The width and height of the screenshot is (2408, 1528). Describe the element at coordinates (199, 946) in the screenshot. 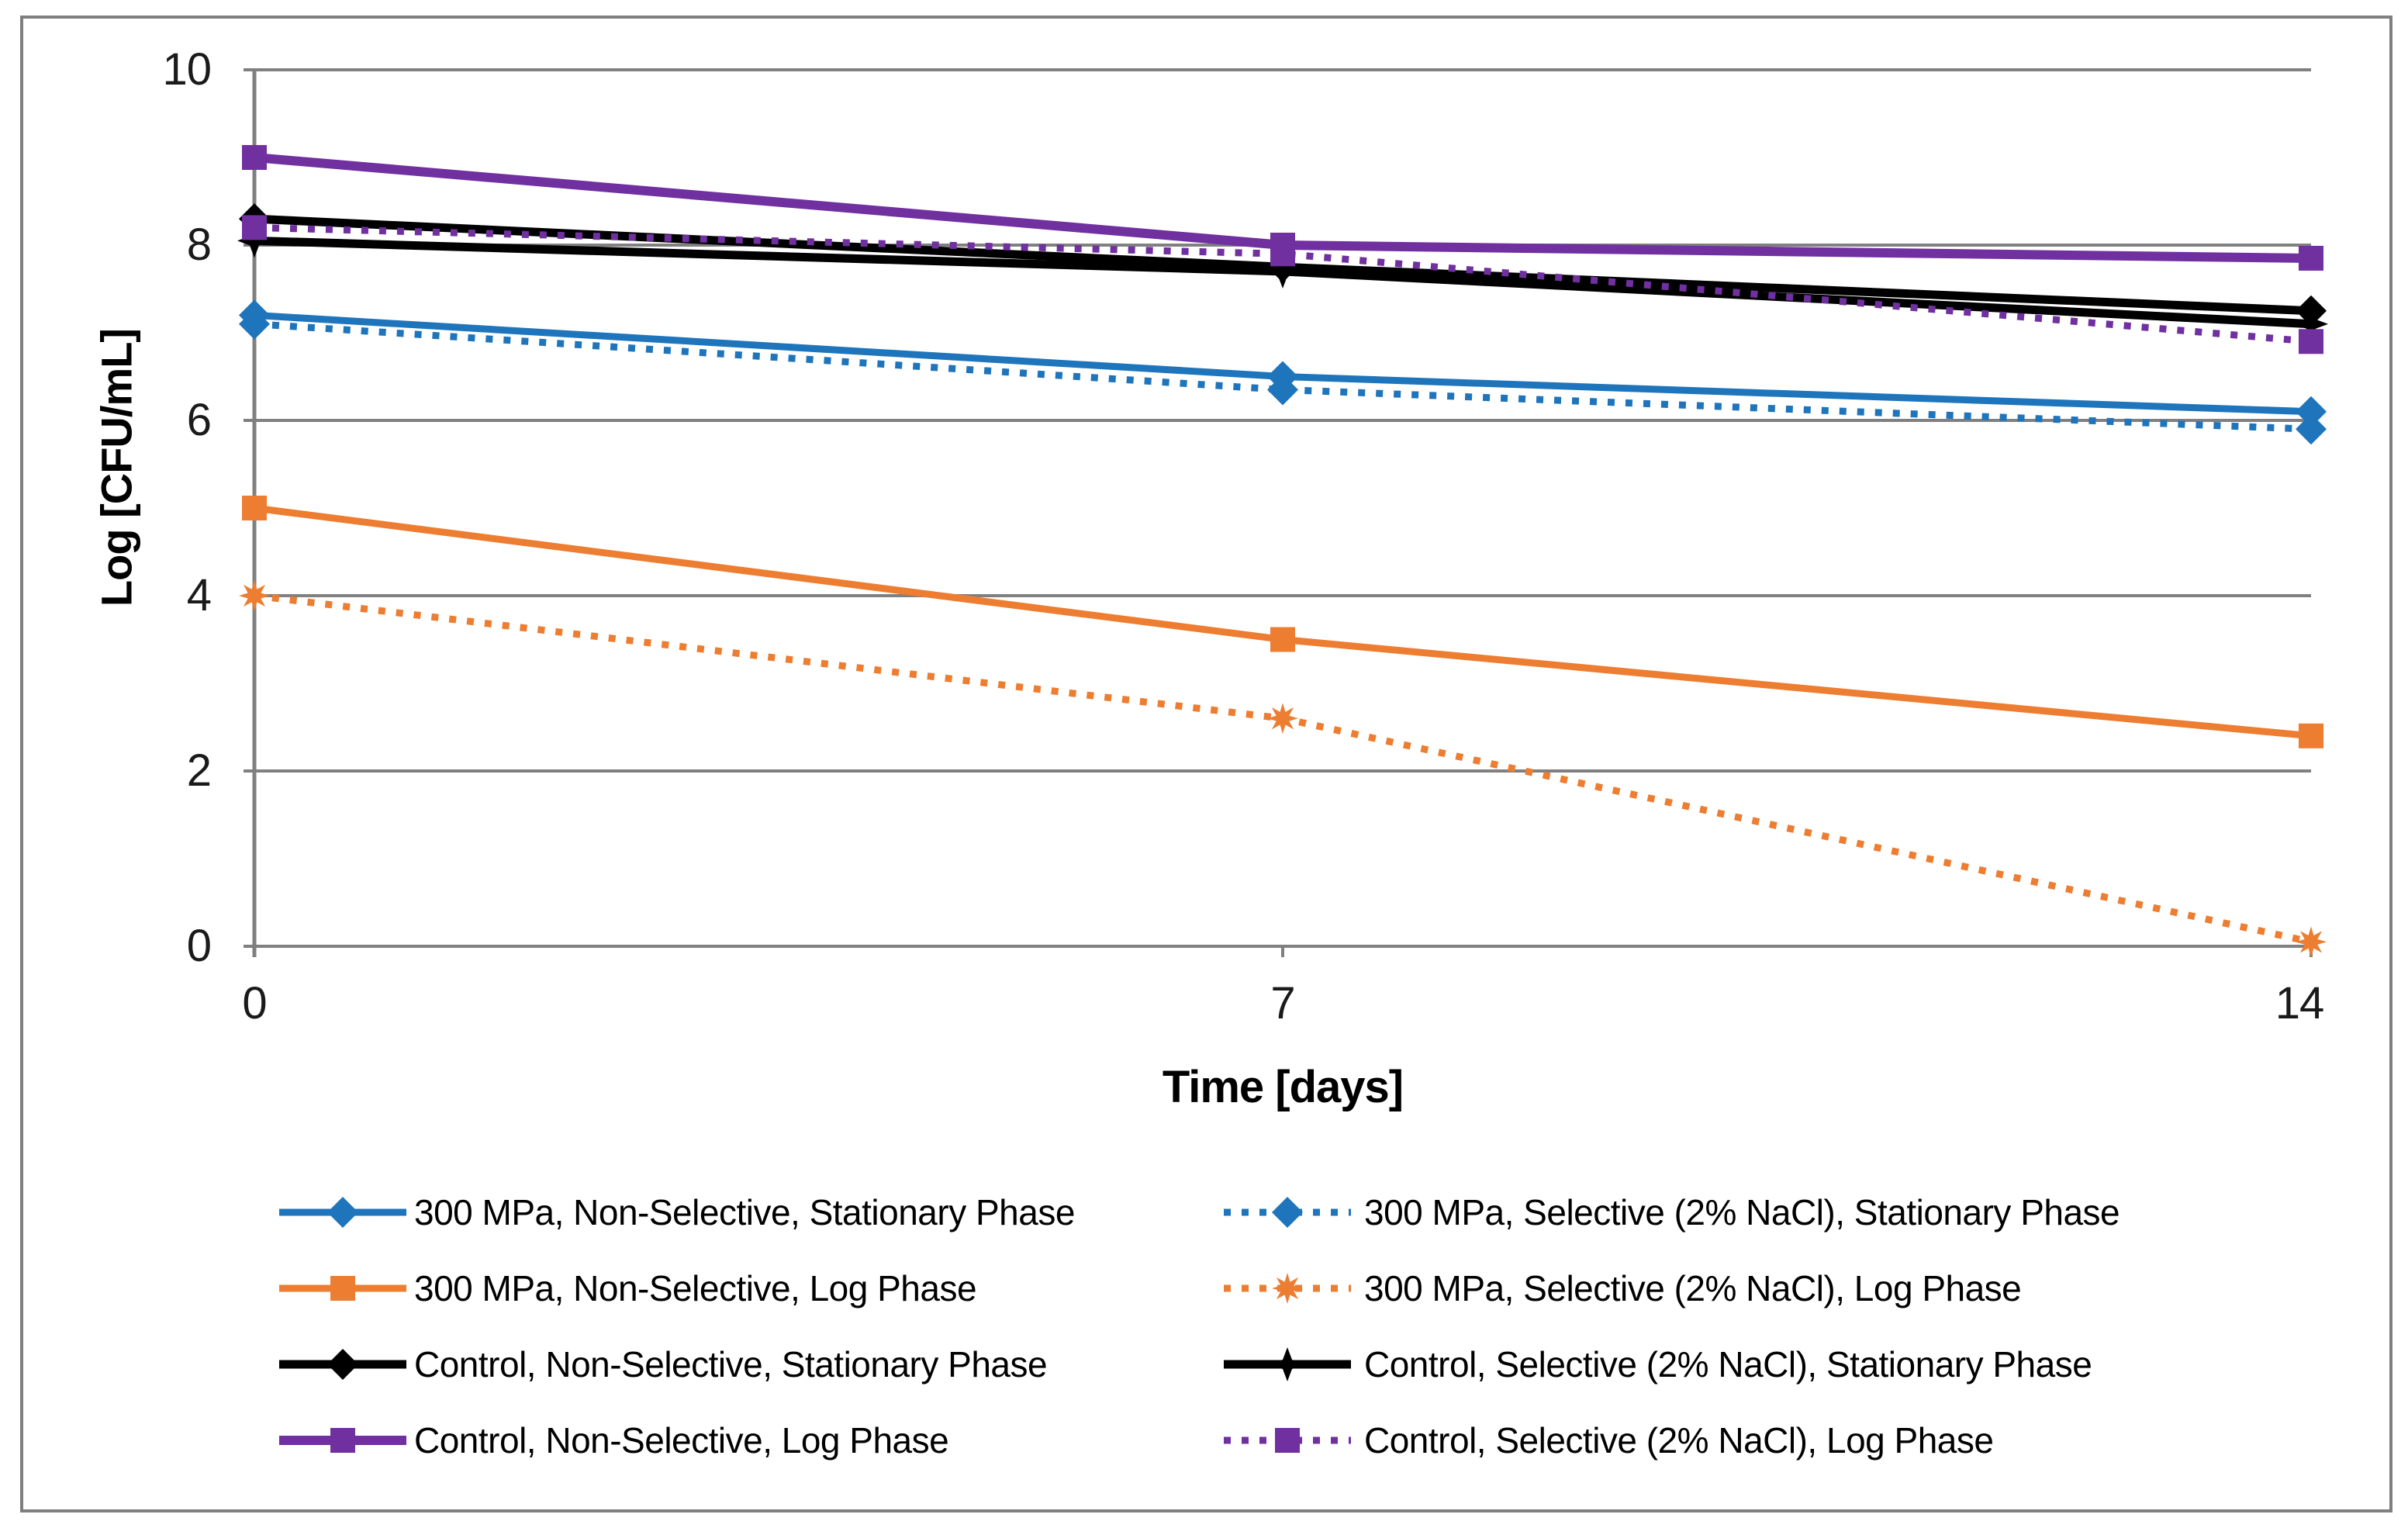

I see `y-tick-label-0: 0` at that location.